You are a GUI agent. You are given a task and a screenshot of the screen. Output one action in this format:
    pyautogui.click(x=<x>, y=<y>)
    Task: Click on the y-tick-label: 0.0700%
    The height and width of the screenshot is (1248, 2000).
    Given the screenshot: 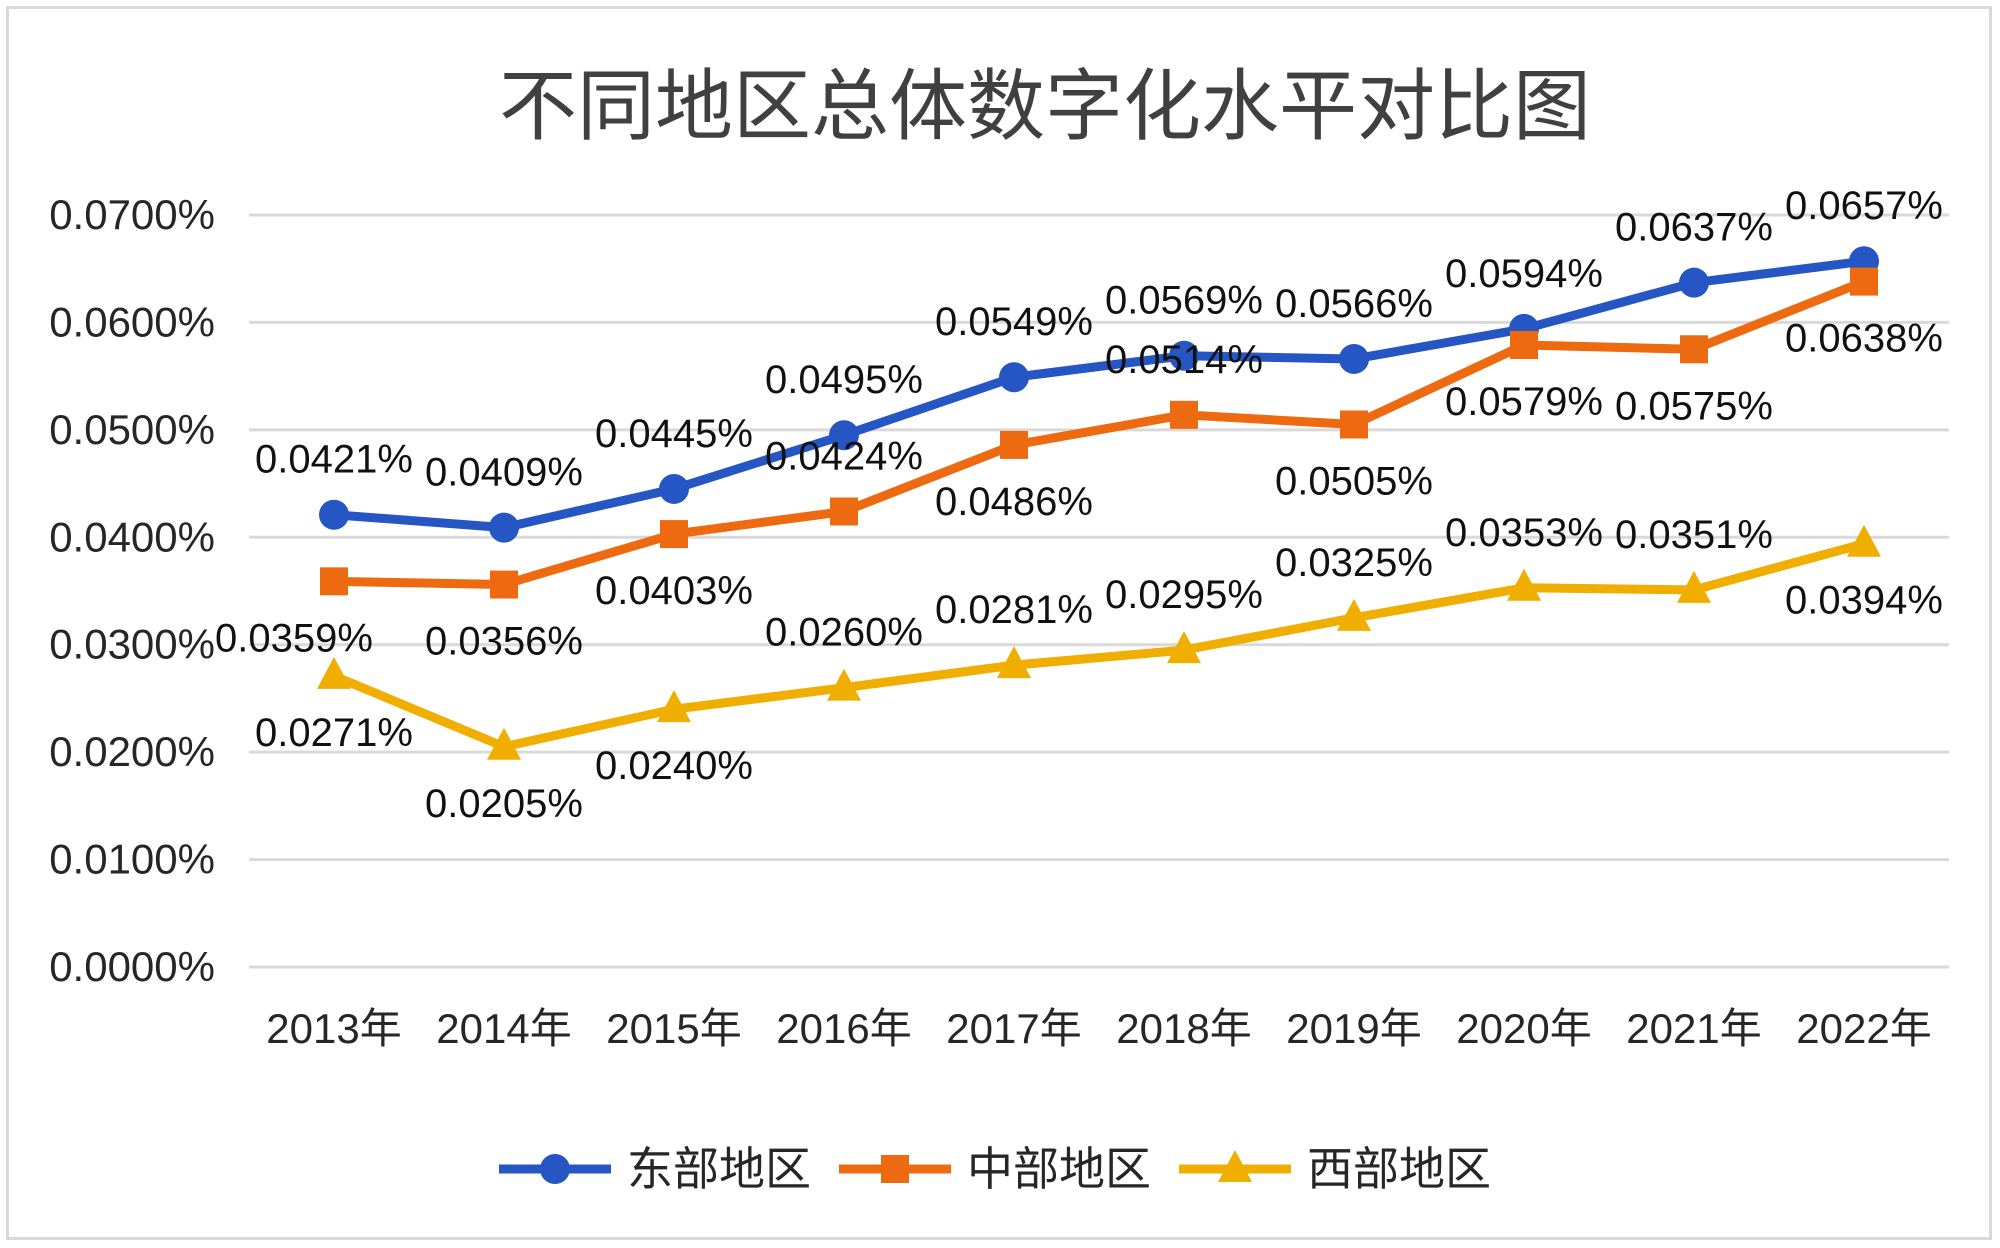 What is the action you would take?
    pyautogui.click(x=132, y=214)
    